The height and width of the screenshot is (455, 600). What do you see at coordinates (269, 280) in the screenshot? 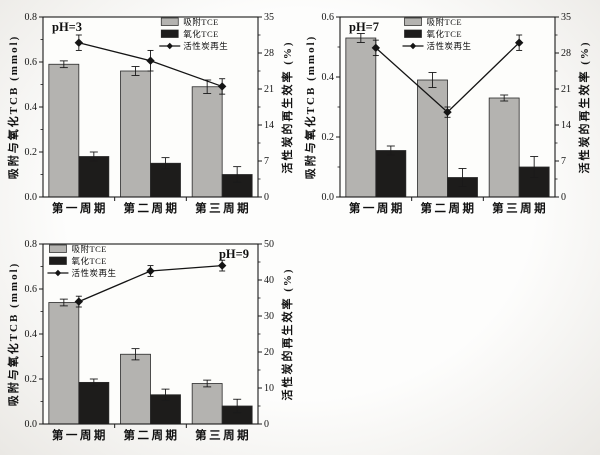
I see `right-tick-label: 40` at bounding box center [269, 280].